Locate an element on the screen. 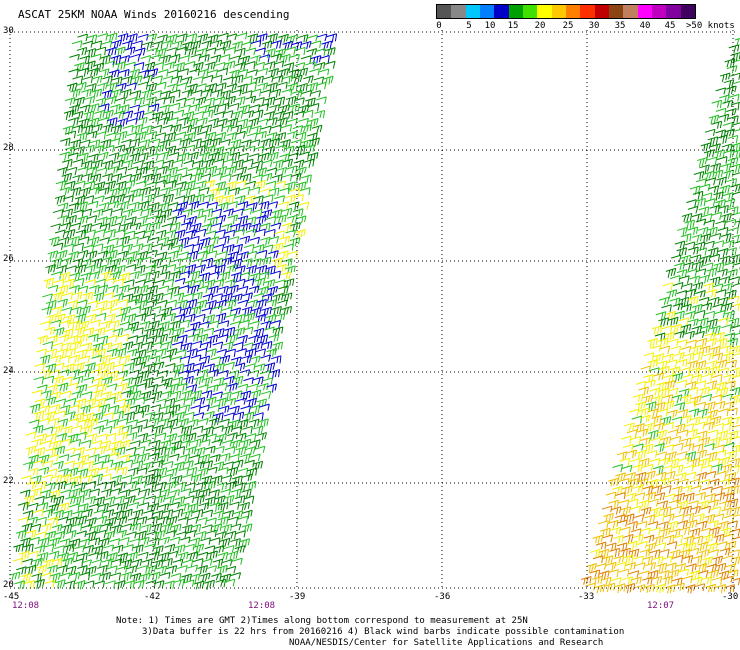 Image resolution: width=740 pixels, height=650 pixels. pass-time-middle: 12:08 is located at coordinates (262, 606).